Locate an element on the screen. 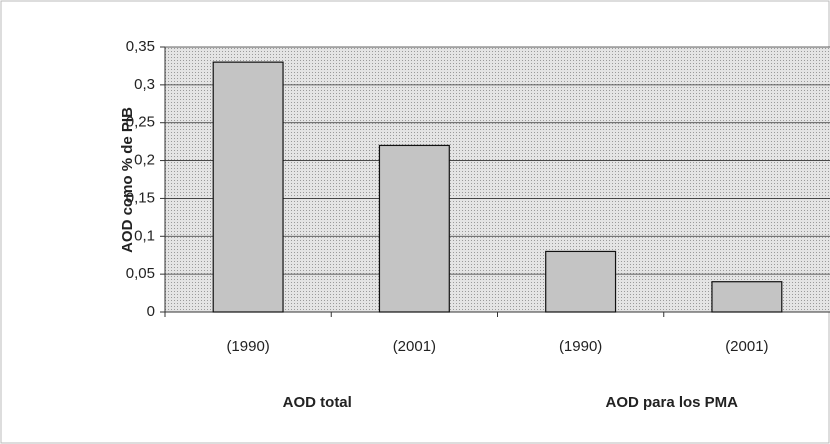  y-tick-label: 0,05 is located at coordinates (140, 273).